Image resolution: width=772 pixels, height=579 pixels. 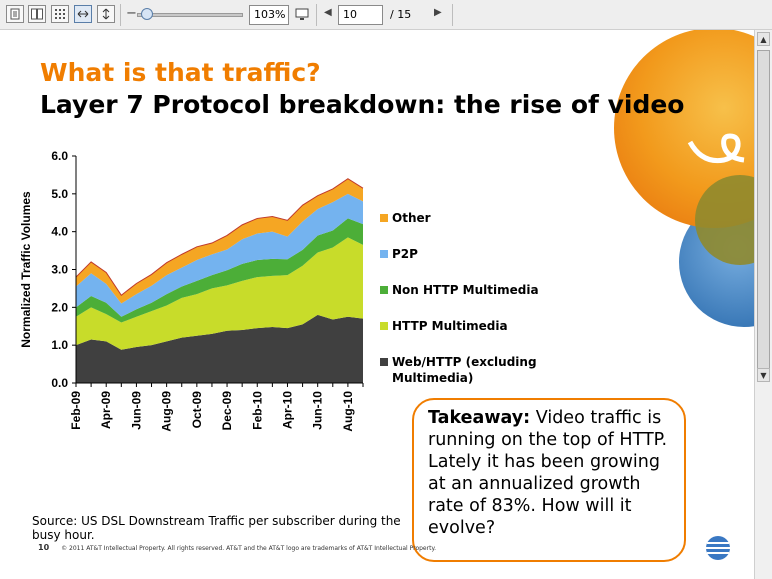 I want to click on x-tick-label: Apr-10, so click(x=287, y=410).